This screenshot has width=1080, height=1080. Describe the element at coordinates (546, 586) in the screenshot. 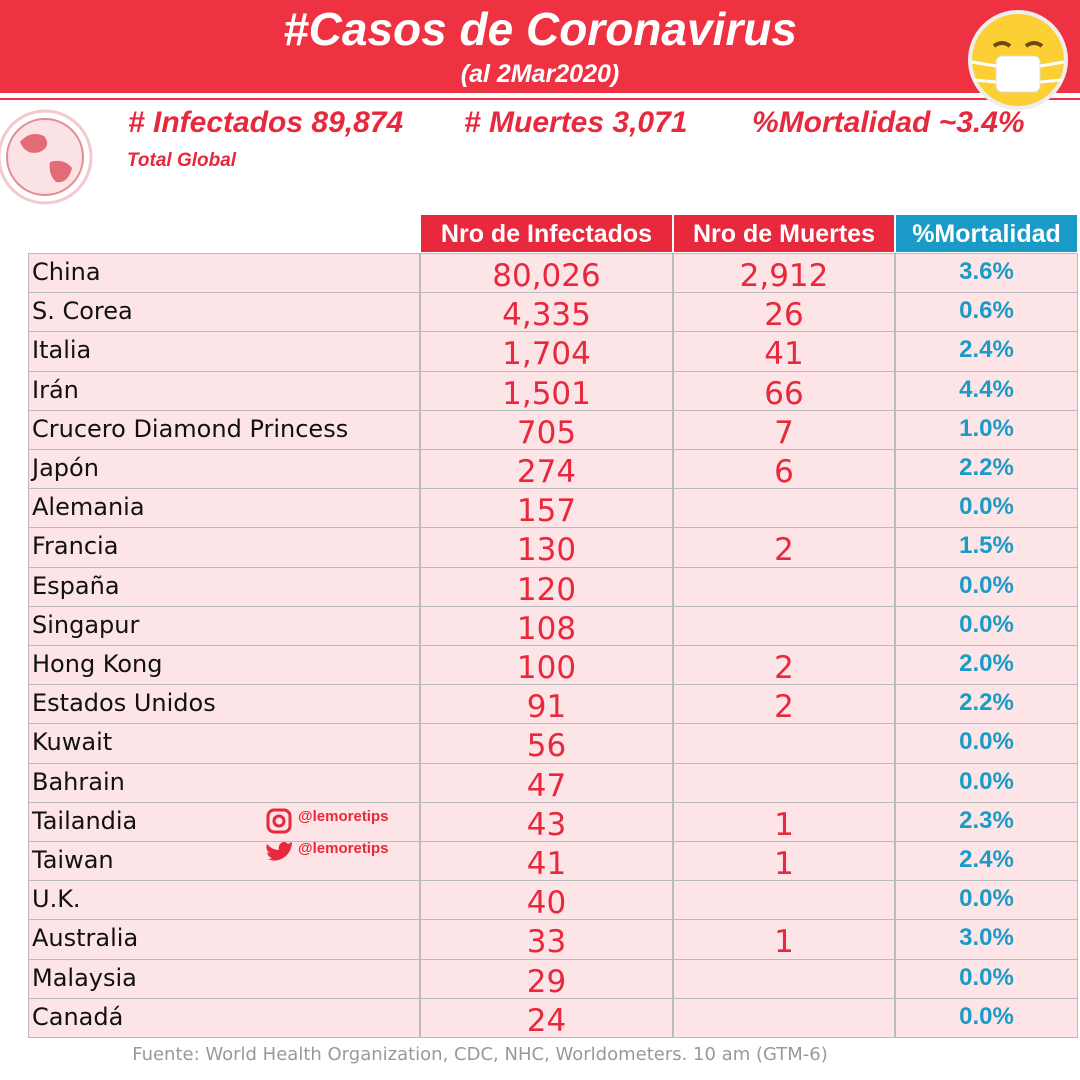

I see `infected-cell: 120` at that location.